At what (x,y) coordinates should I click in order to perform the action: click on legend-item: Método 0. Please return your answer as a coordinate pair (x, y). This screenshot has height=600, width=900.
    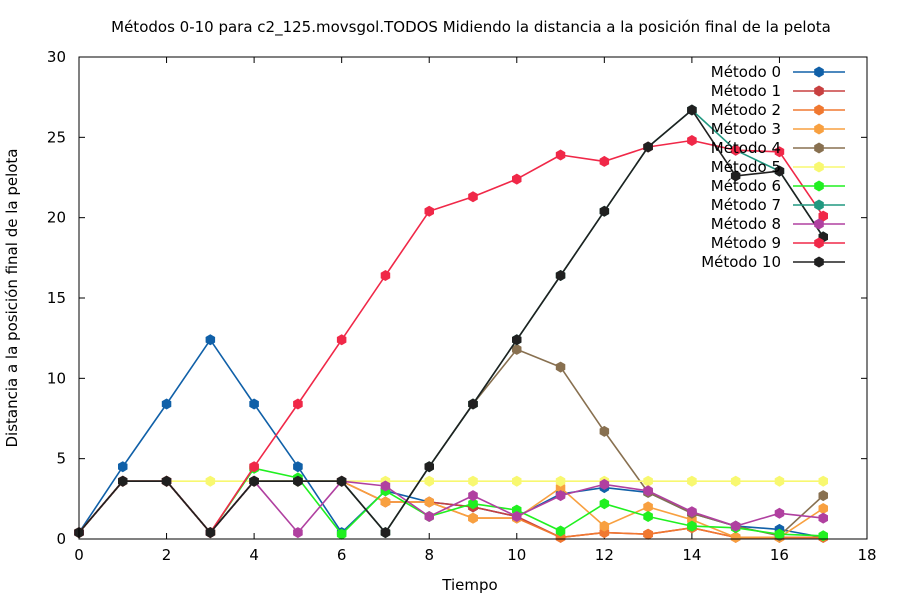
    Looking at the image, I should click on (778, 72).